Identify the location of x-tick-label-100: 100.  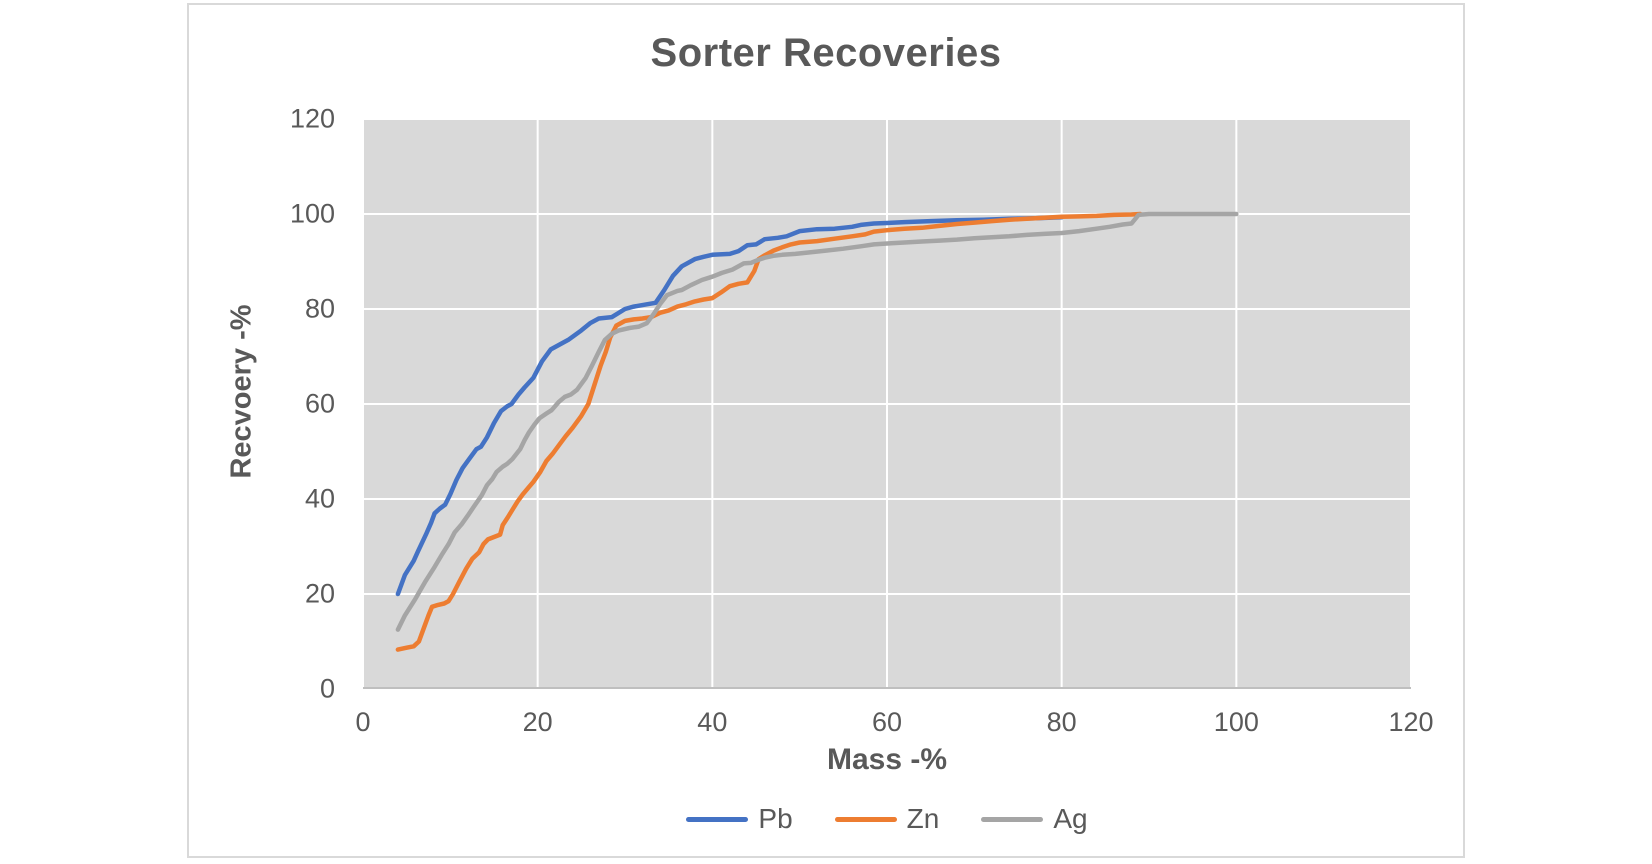
(1236, 722).